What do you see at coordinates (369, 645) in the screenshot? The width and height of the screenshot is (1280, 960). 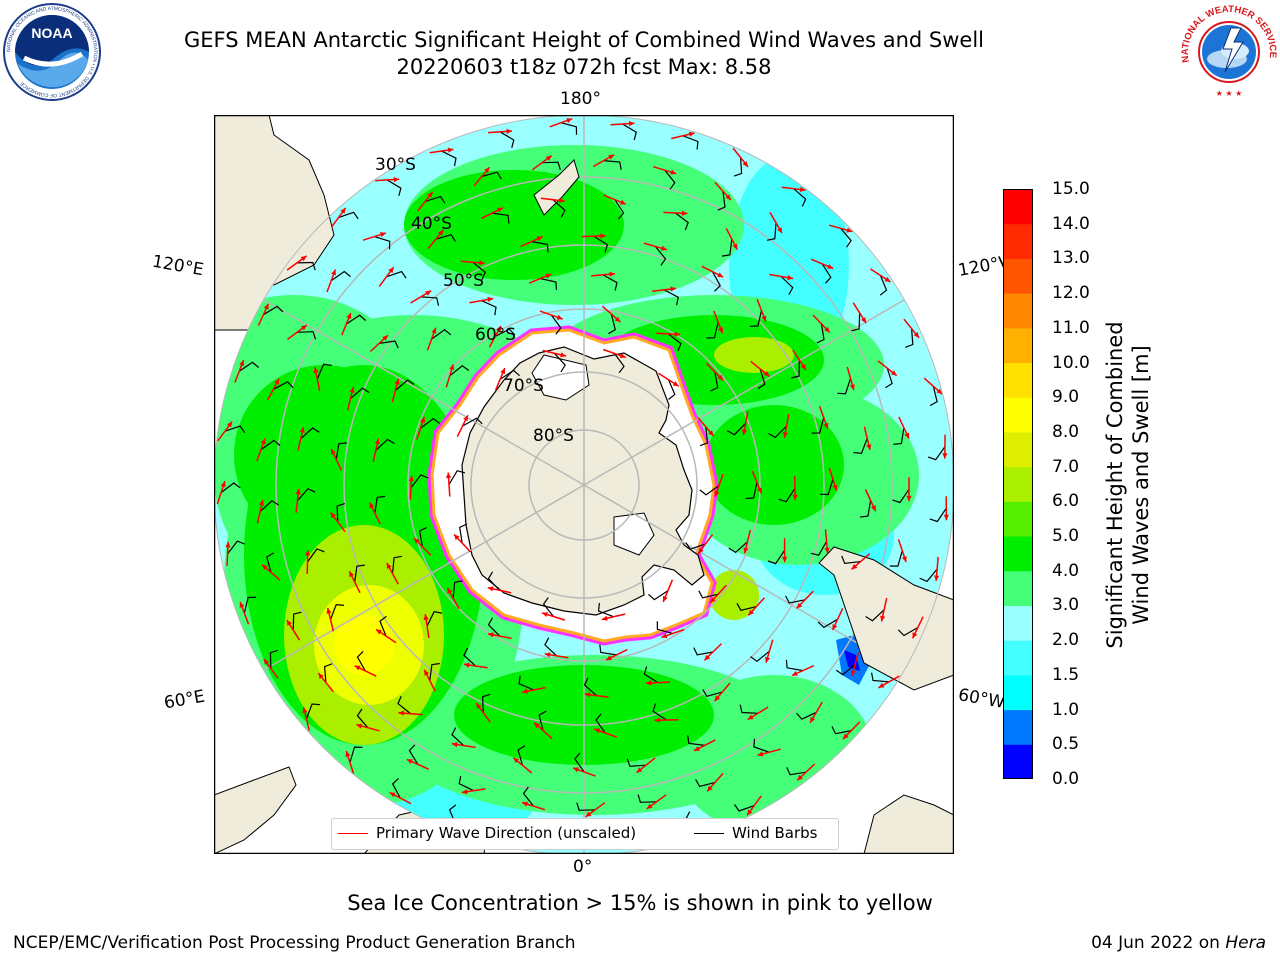 I see `wave-height-max` at bounding box center [369, 645].